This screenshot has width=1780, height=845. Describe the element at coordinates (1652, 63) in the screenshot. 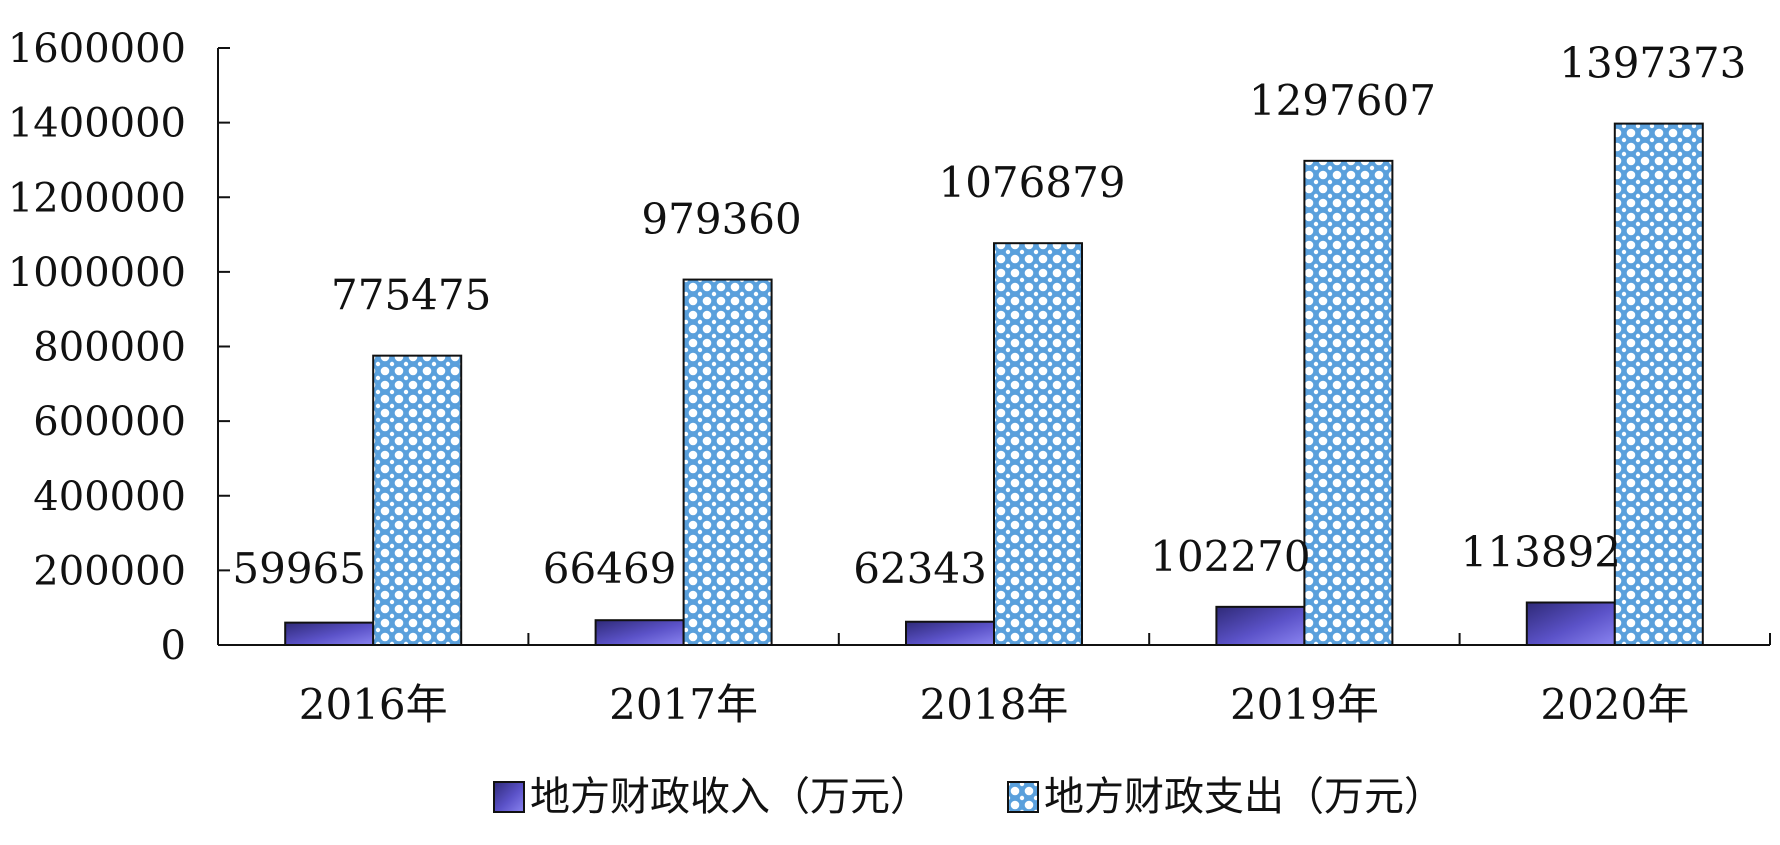

I see `expense-data-label: 1397373` at that location.